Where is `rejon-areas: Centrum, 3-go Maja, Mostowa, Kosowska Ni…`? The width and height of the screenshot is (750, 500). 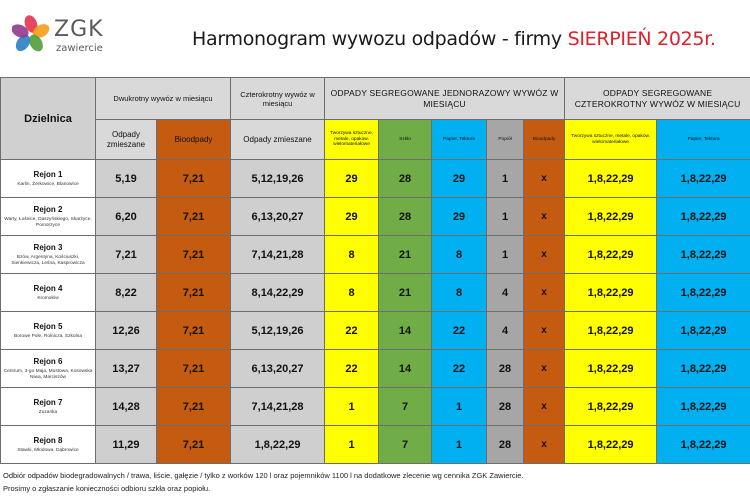 rejon-areas: Centrum, 3-go Maja, Mostowa, Kosowska Ni… is located at coordinates (48, 374).